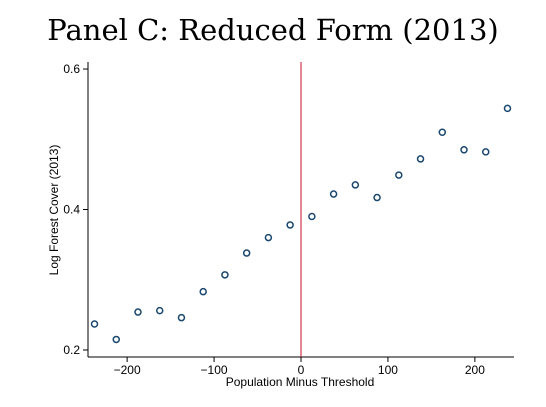 Image resolution: width=546 pixels, height=407 pixels. What do you see at coordinates (301, 370) in the screenshot?
I see `x-tick-label: 0` at bounding box center [301, 370].